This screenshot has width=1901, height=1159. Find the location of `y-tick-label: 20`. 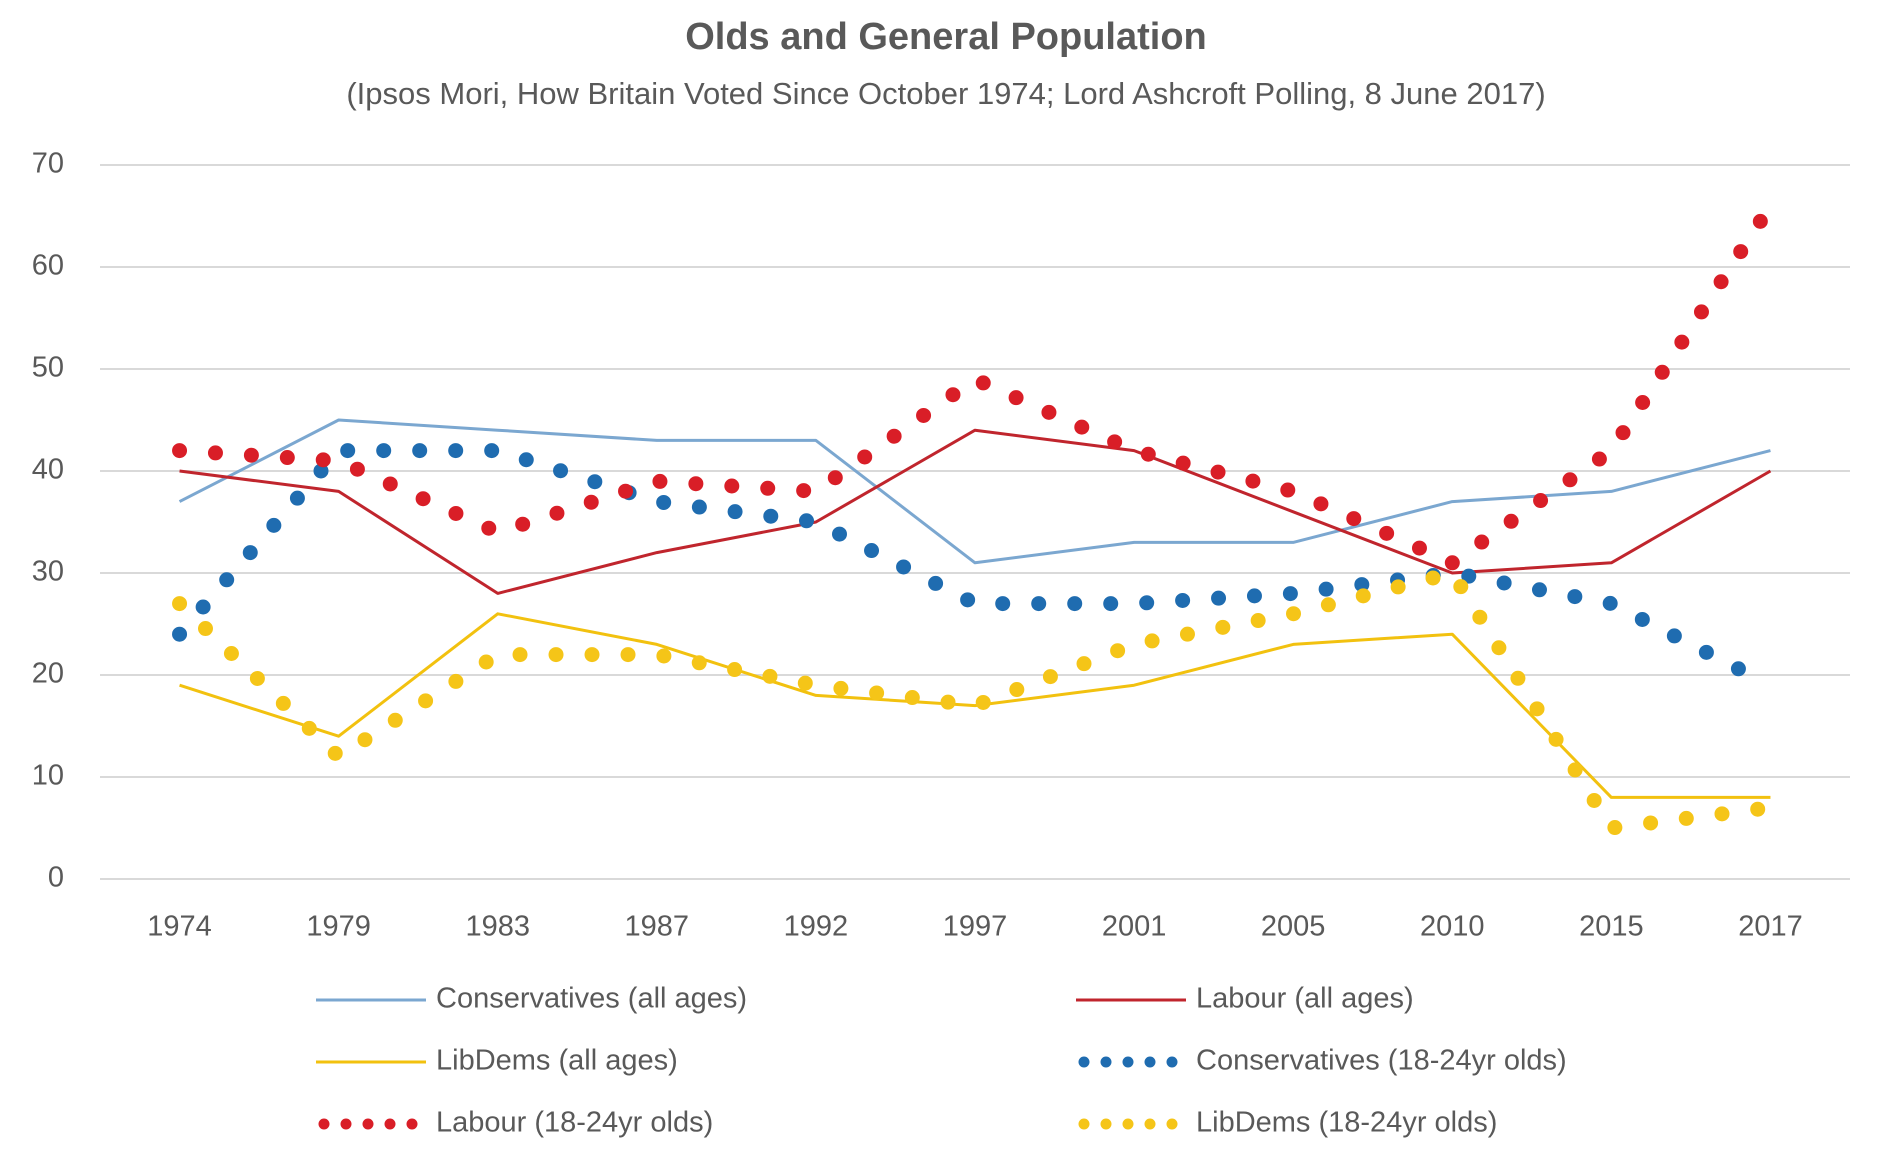

y-tick-label: 20 is located at coordinates (48, 674).